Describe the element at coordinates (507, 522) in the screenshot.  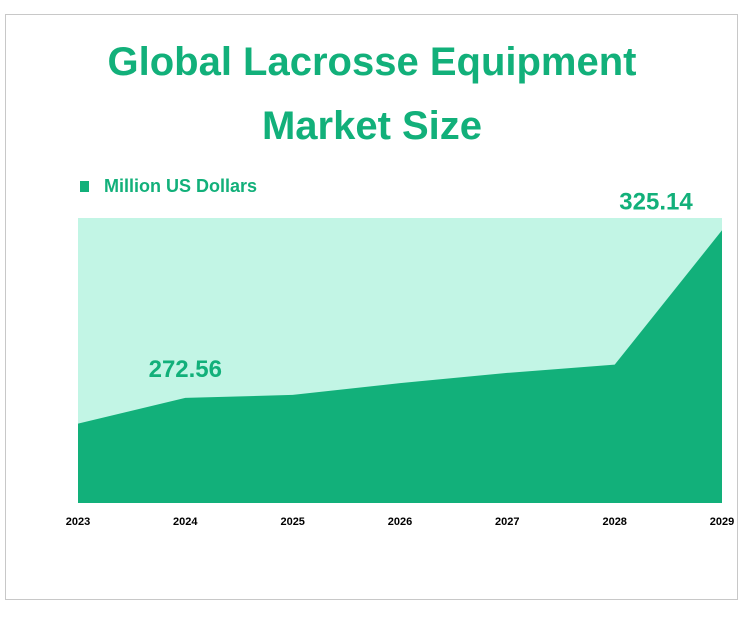
I see `x-tick-label-2027: 2027` at that location.